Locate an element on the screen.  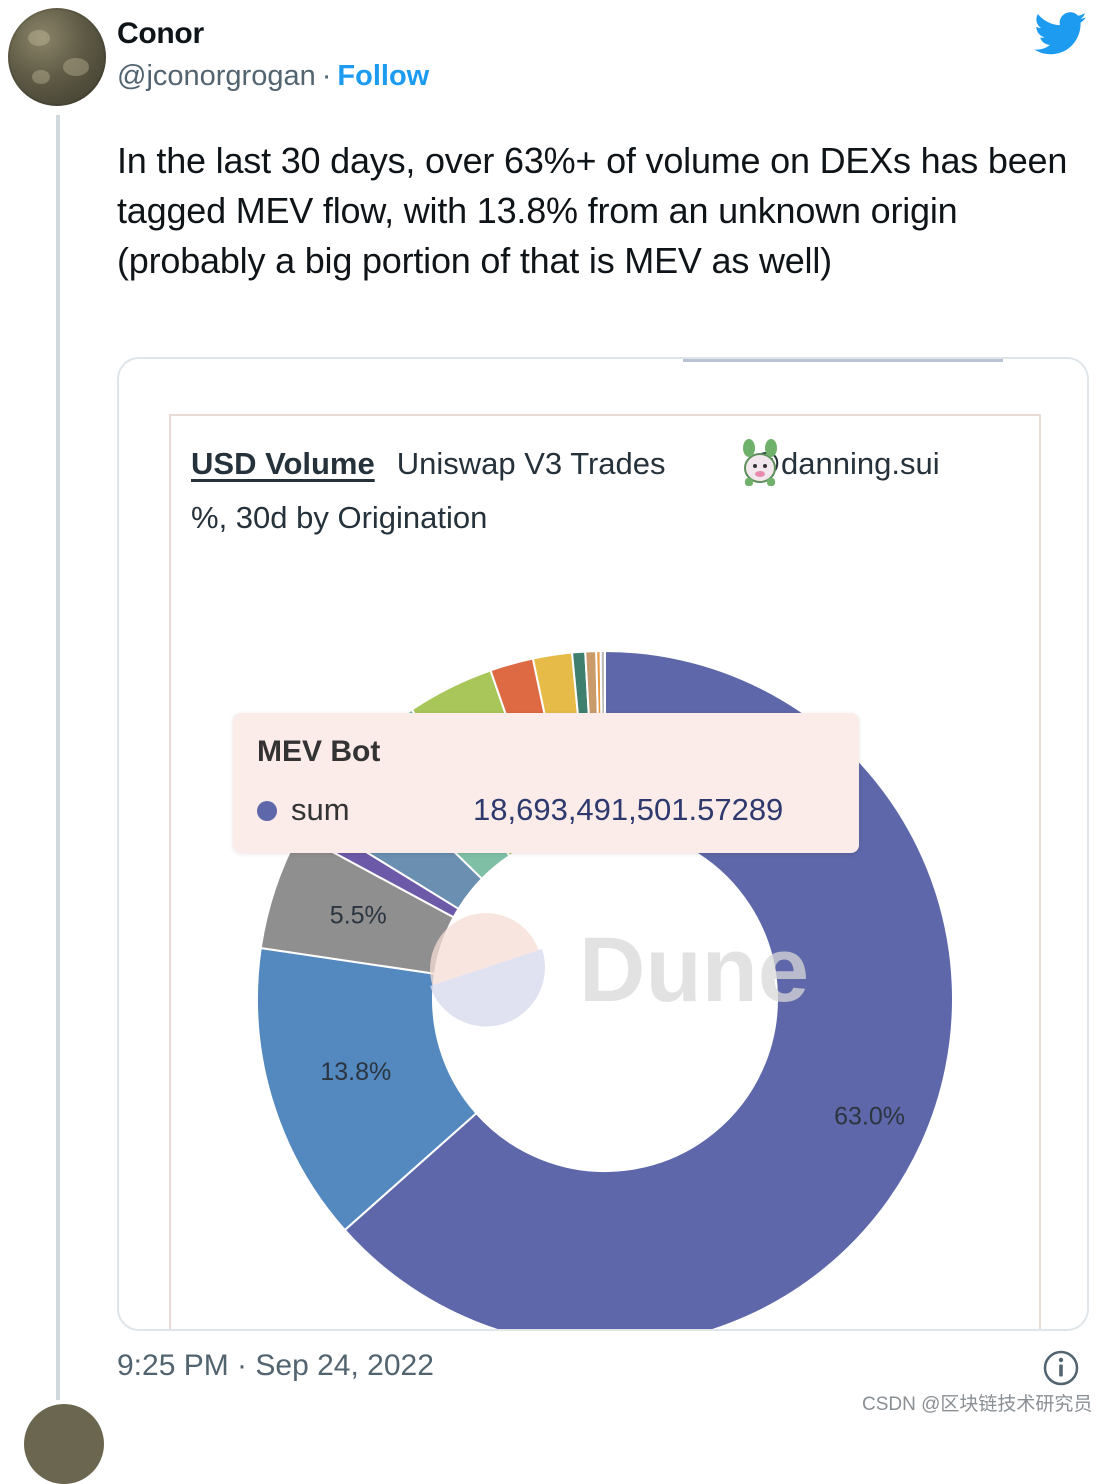
handle-row: @jconorgrogan · Follow is located at coordinates (273, 76).